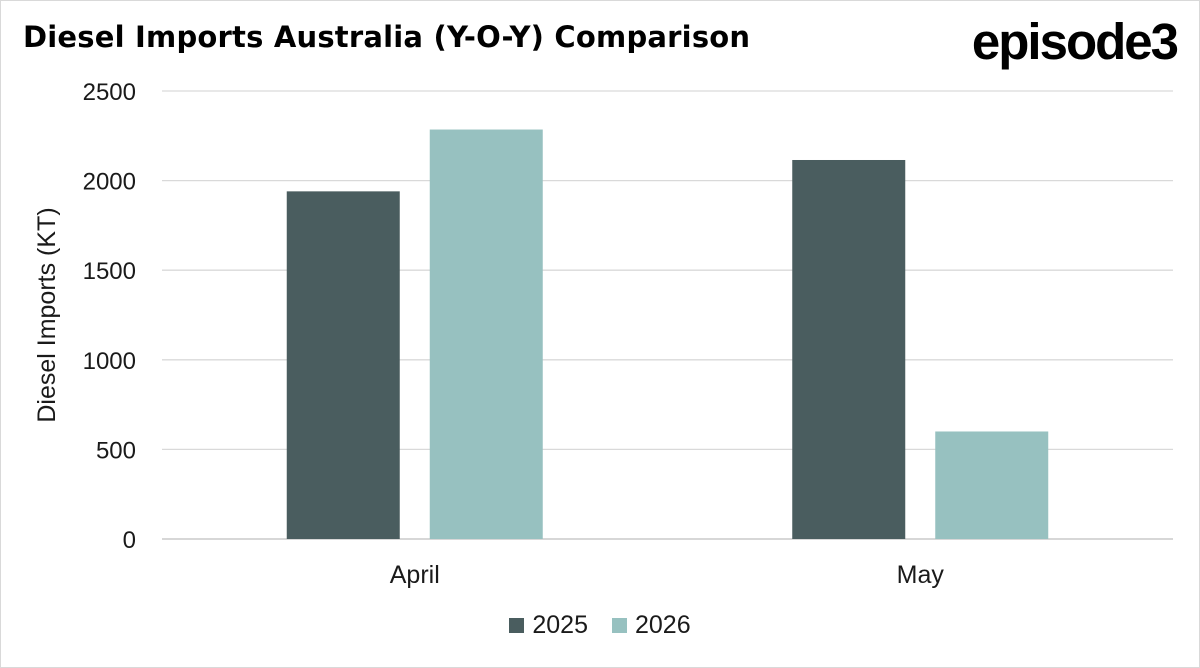 This screenshot has width=1200, height=668. Describe the element at coordinates (1075, 41) in the screenshot. I see `brand-logo: episode3` at that location.